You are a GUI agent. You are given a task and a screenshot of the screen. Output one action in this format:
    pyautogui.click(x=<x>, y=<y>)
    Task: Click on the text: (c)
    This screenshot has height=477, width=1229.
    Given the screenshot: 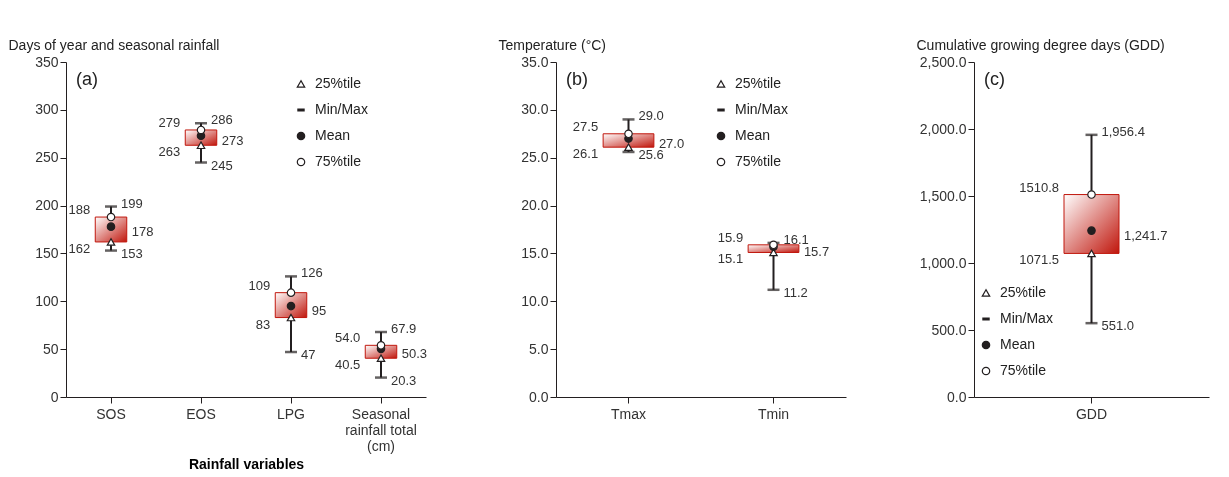 What is the action you would take?
    pyautogui.click(x=994, y=79)
    